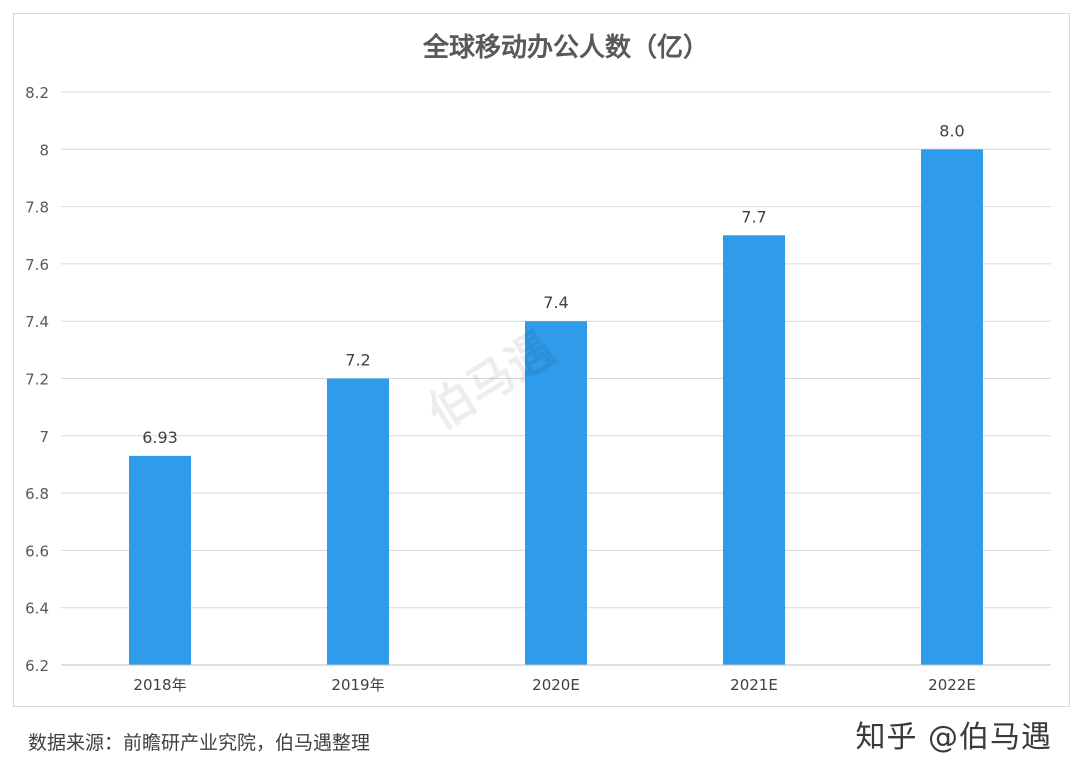 The width and height of the screenshot is (1080, 773). I want to click on y-tick-label: 6.8, so click(37, 494).